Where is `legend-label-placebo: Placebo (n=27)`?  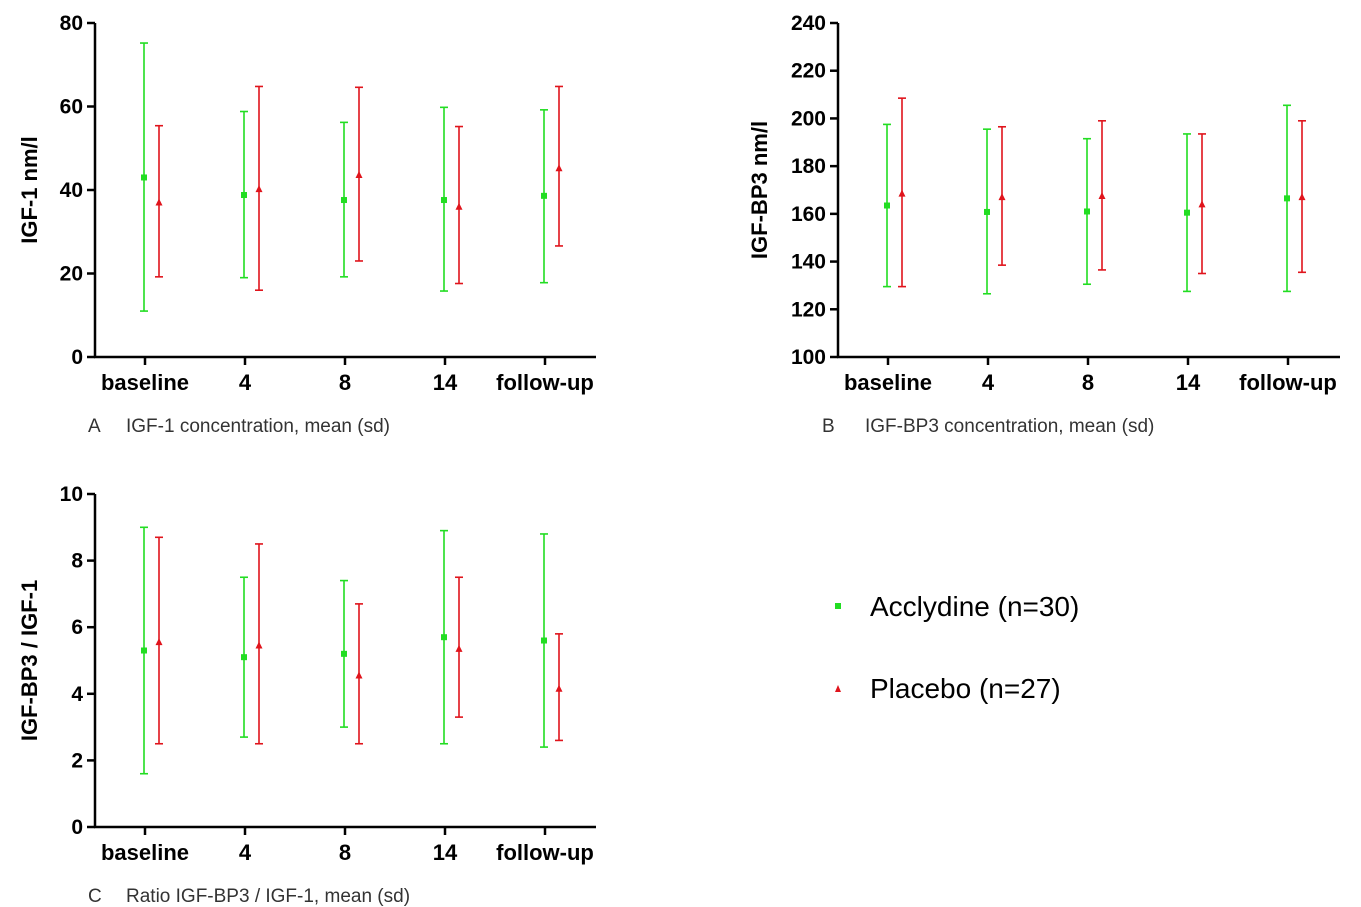 legend-label-placebo: Placebo (n=27) is located at coordinates (965, 688).